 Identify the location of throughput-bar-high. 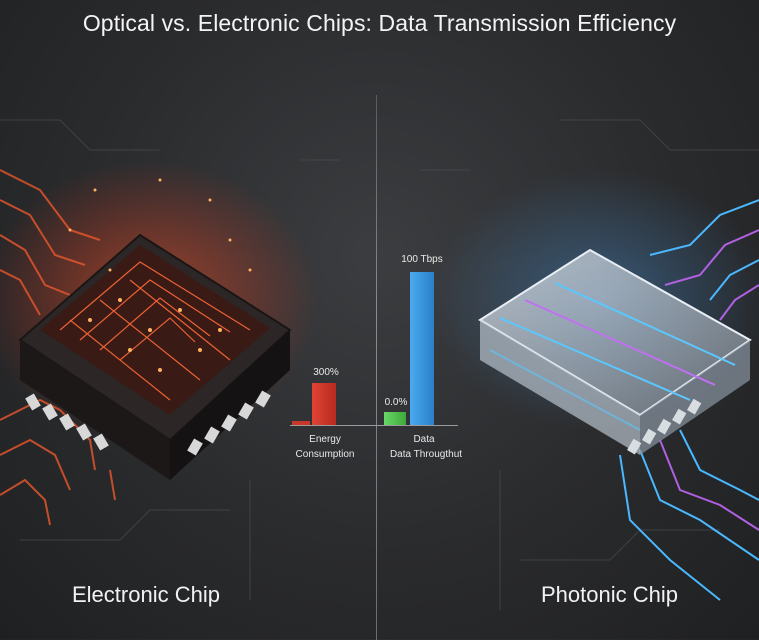
(422, 348).